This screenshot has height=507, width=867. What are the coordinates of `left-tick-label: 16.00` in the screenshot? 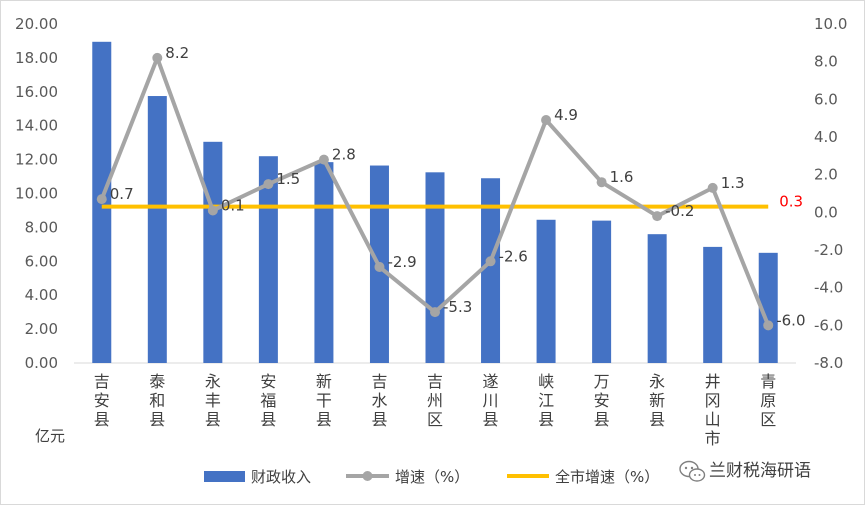 It's located at (36, 92).